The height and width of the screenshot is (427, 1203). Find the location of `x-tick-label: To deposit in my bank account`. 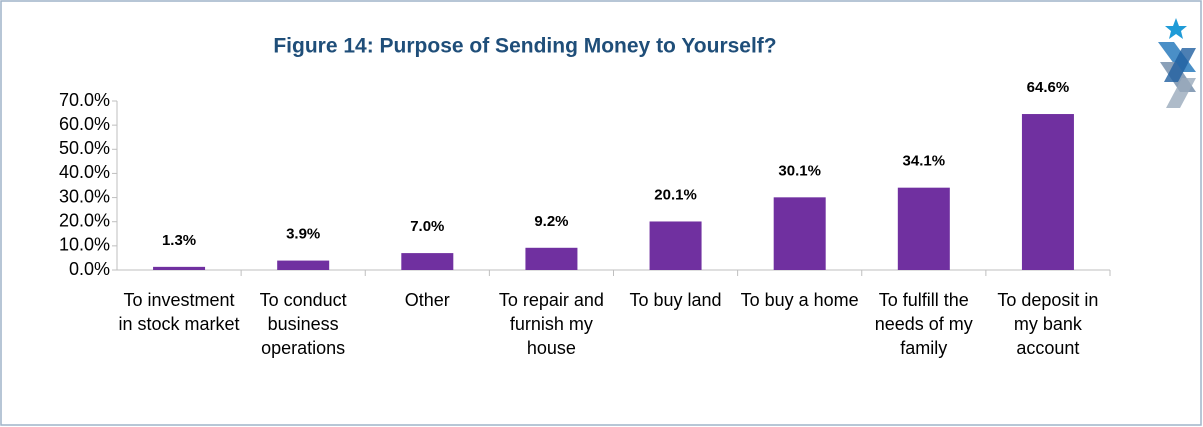

x-tick-label: To deposit in my bank account is located at coordinates (1048, 324).